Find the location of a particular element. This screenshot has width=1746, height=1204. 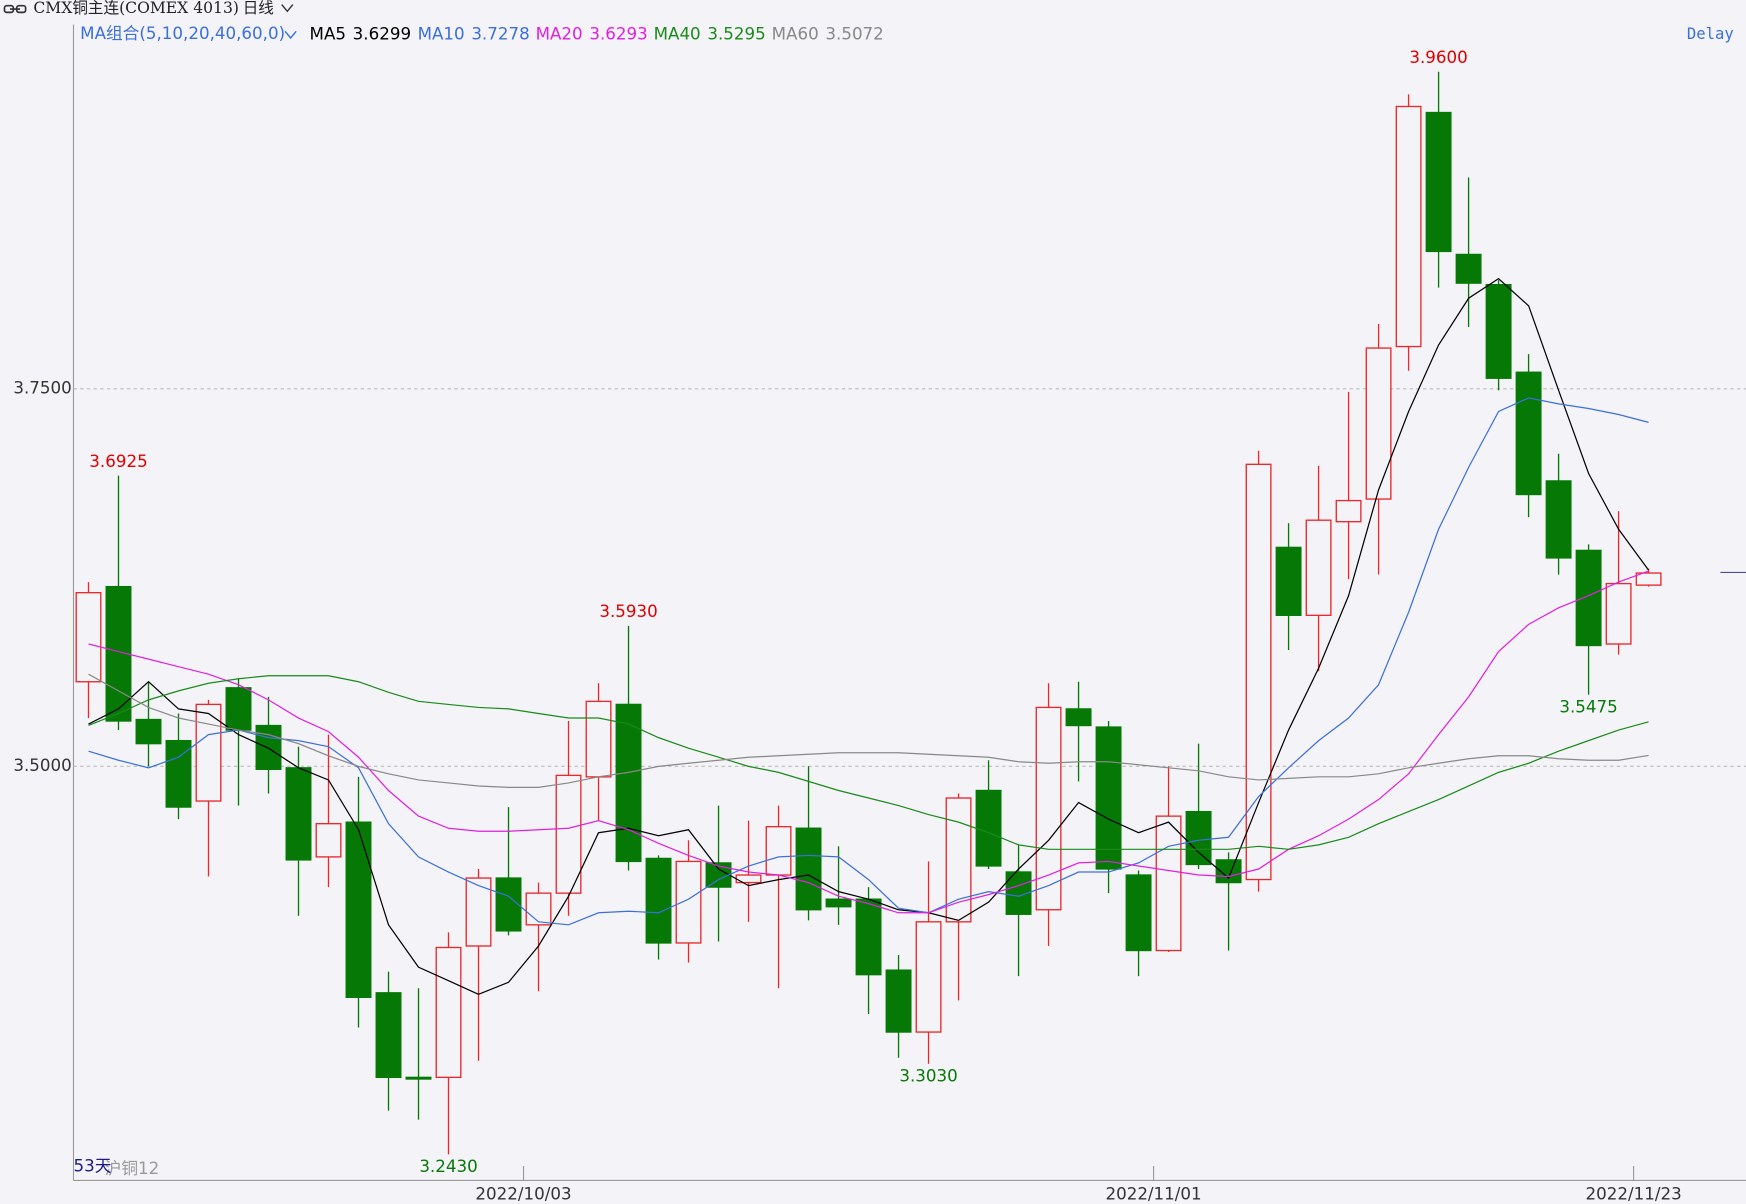

legend-name: MA40 is located at coordinates (677, 33).